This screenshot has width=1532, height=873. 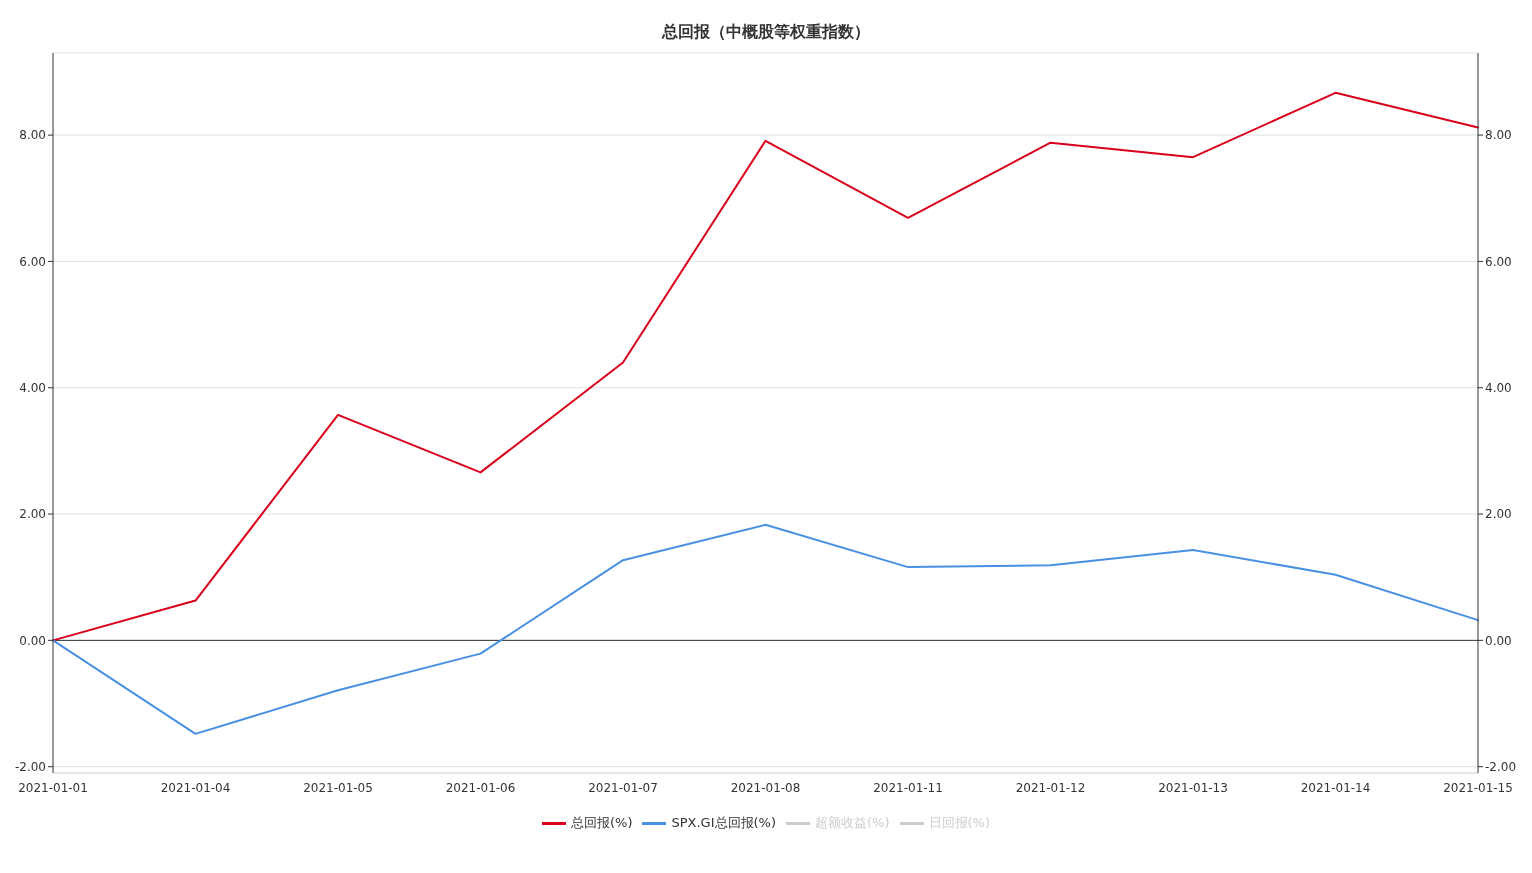 I want to click on x-tick-label: 2021-01-12, so click(x=1050, y=787).